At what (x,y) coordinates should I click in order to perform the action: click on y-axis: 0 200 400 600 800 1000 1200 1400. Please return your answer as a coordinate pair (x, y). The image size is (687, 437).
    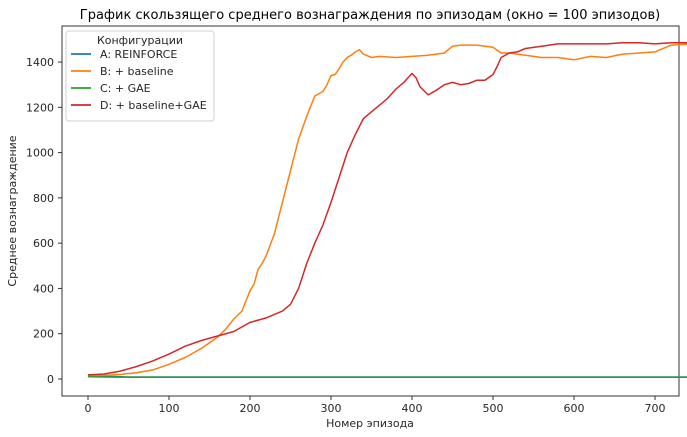
    Looking at the image, I should click on (44, 221).